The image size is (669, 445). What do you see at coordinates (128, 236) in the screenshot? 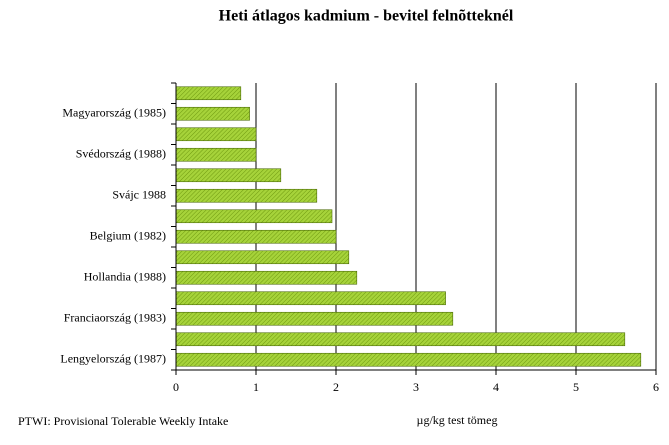
I see `y-tick-label: Belgium (1982)` at bounding box center [128, 236].